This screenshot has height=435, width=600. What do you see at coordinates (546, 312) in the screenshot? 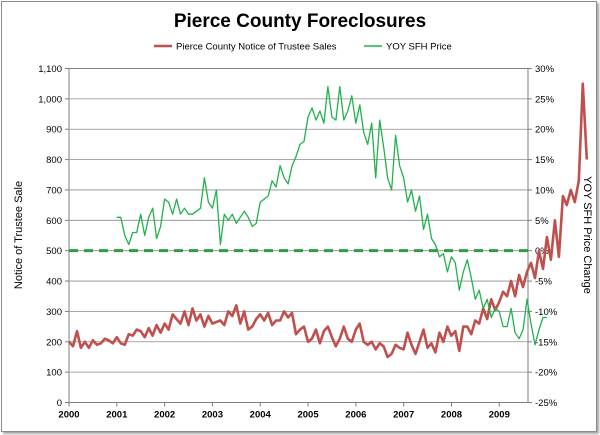
I see `right-tick-label: -10%` at bounding box center [546, 312].